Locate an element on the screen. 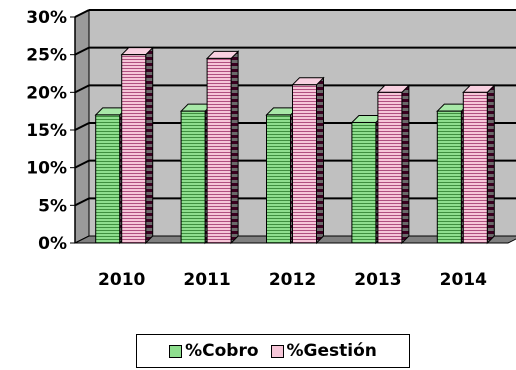  y-tick-label: 0% is located at coordinates (52, 244).